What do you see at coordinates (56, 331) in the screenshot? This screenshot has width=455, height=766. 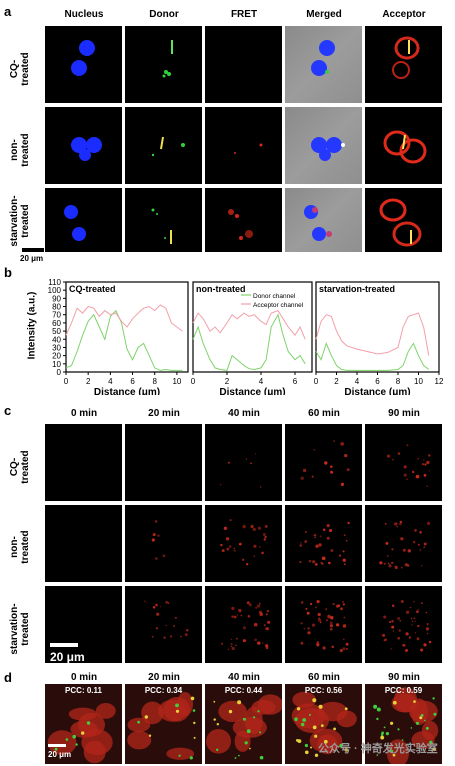 I see `y-tick-label-0: 50` at bounding box center [56, 331].